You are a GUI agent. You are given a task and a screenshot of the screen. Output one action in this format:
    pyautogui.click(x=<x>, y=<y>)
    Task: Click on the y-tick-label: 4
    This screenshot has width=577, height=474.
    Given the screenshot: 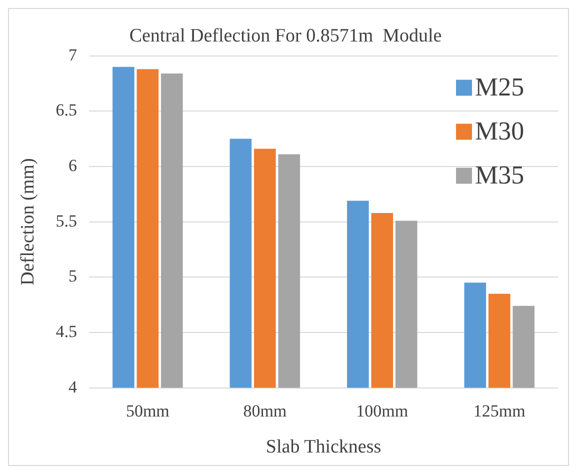 What is the action you would take?
    pyautogui.click(x=73, y=386)
    